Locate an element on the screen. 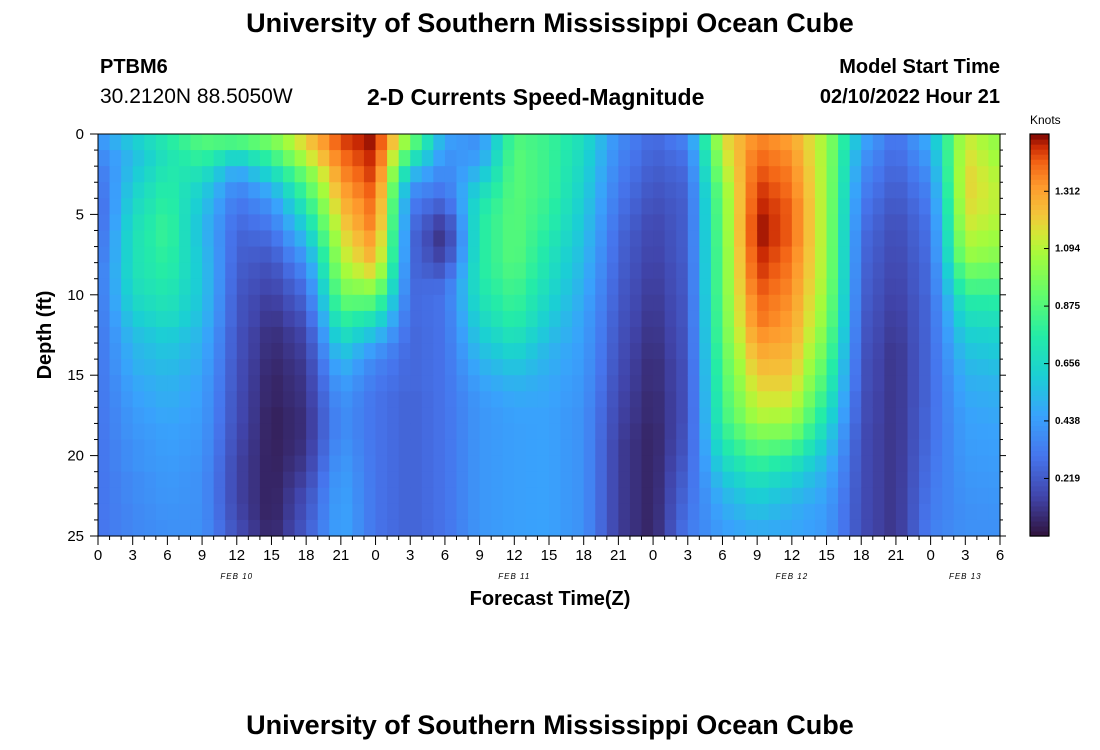 The image size is (1100, 750). chart-subtitle: 2-D Currents Speed-Magnitude is located at coordinates (536, 97).